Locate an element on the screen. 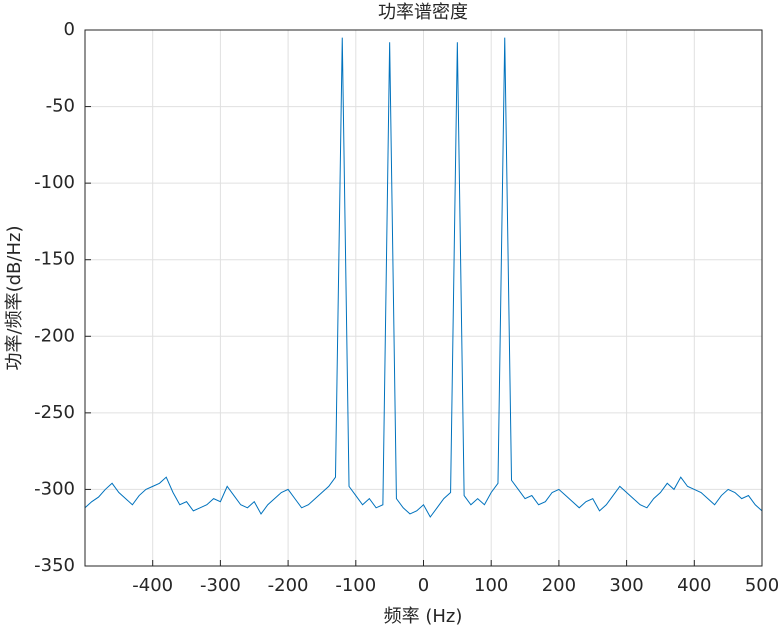  chart-title: 功率谱密度 is located at coordinates (423, 12).